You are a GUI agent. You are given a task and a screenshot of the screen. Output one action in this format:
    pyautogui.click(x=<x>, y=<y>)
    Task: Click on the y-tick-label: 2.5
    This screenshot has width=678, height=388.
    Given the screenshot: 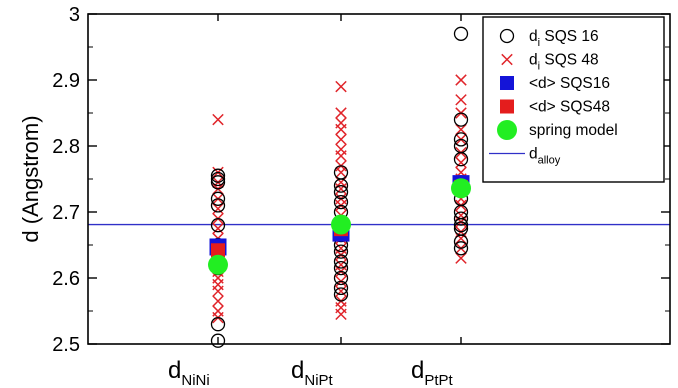 What is the action you would take?
    pyautogui.click(x=66, y=345)
    